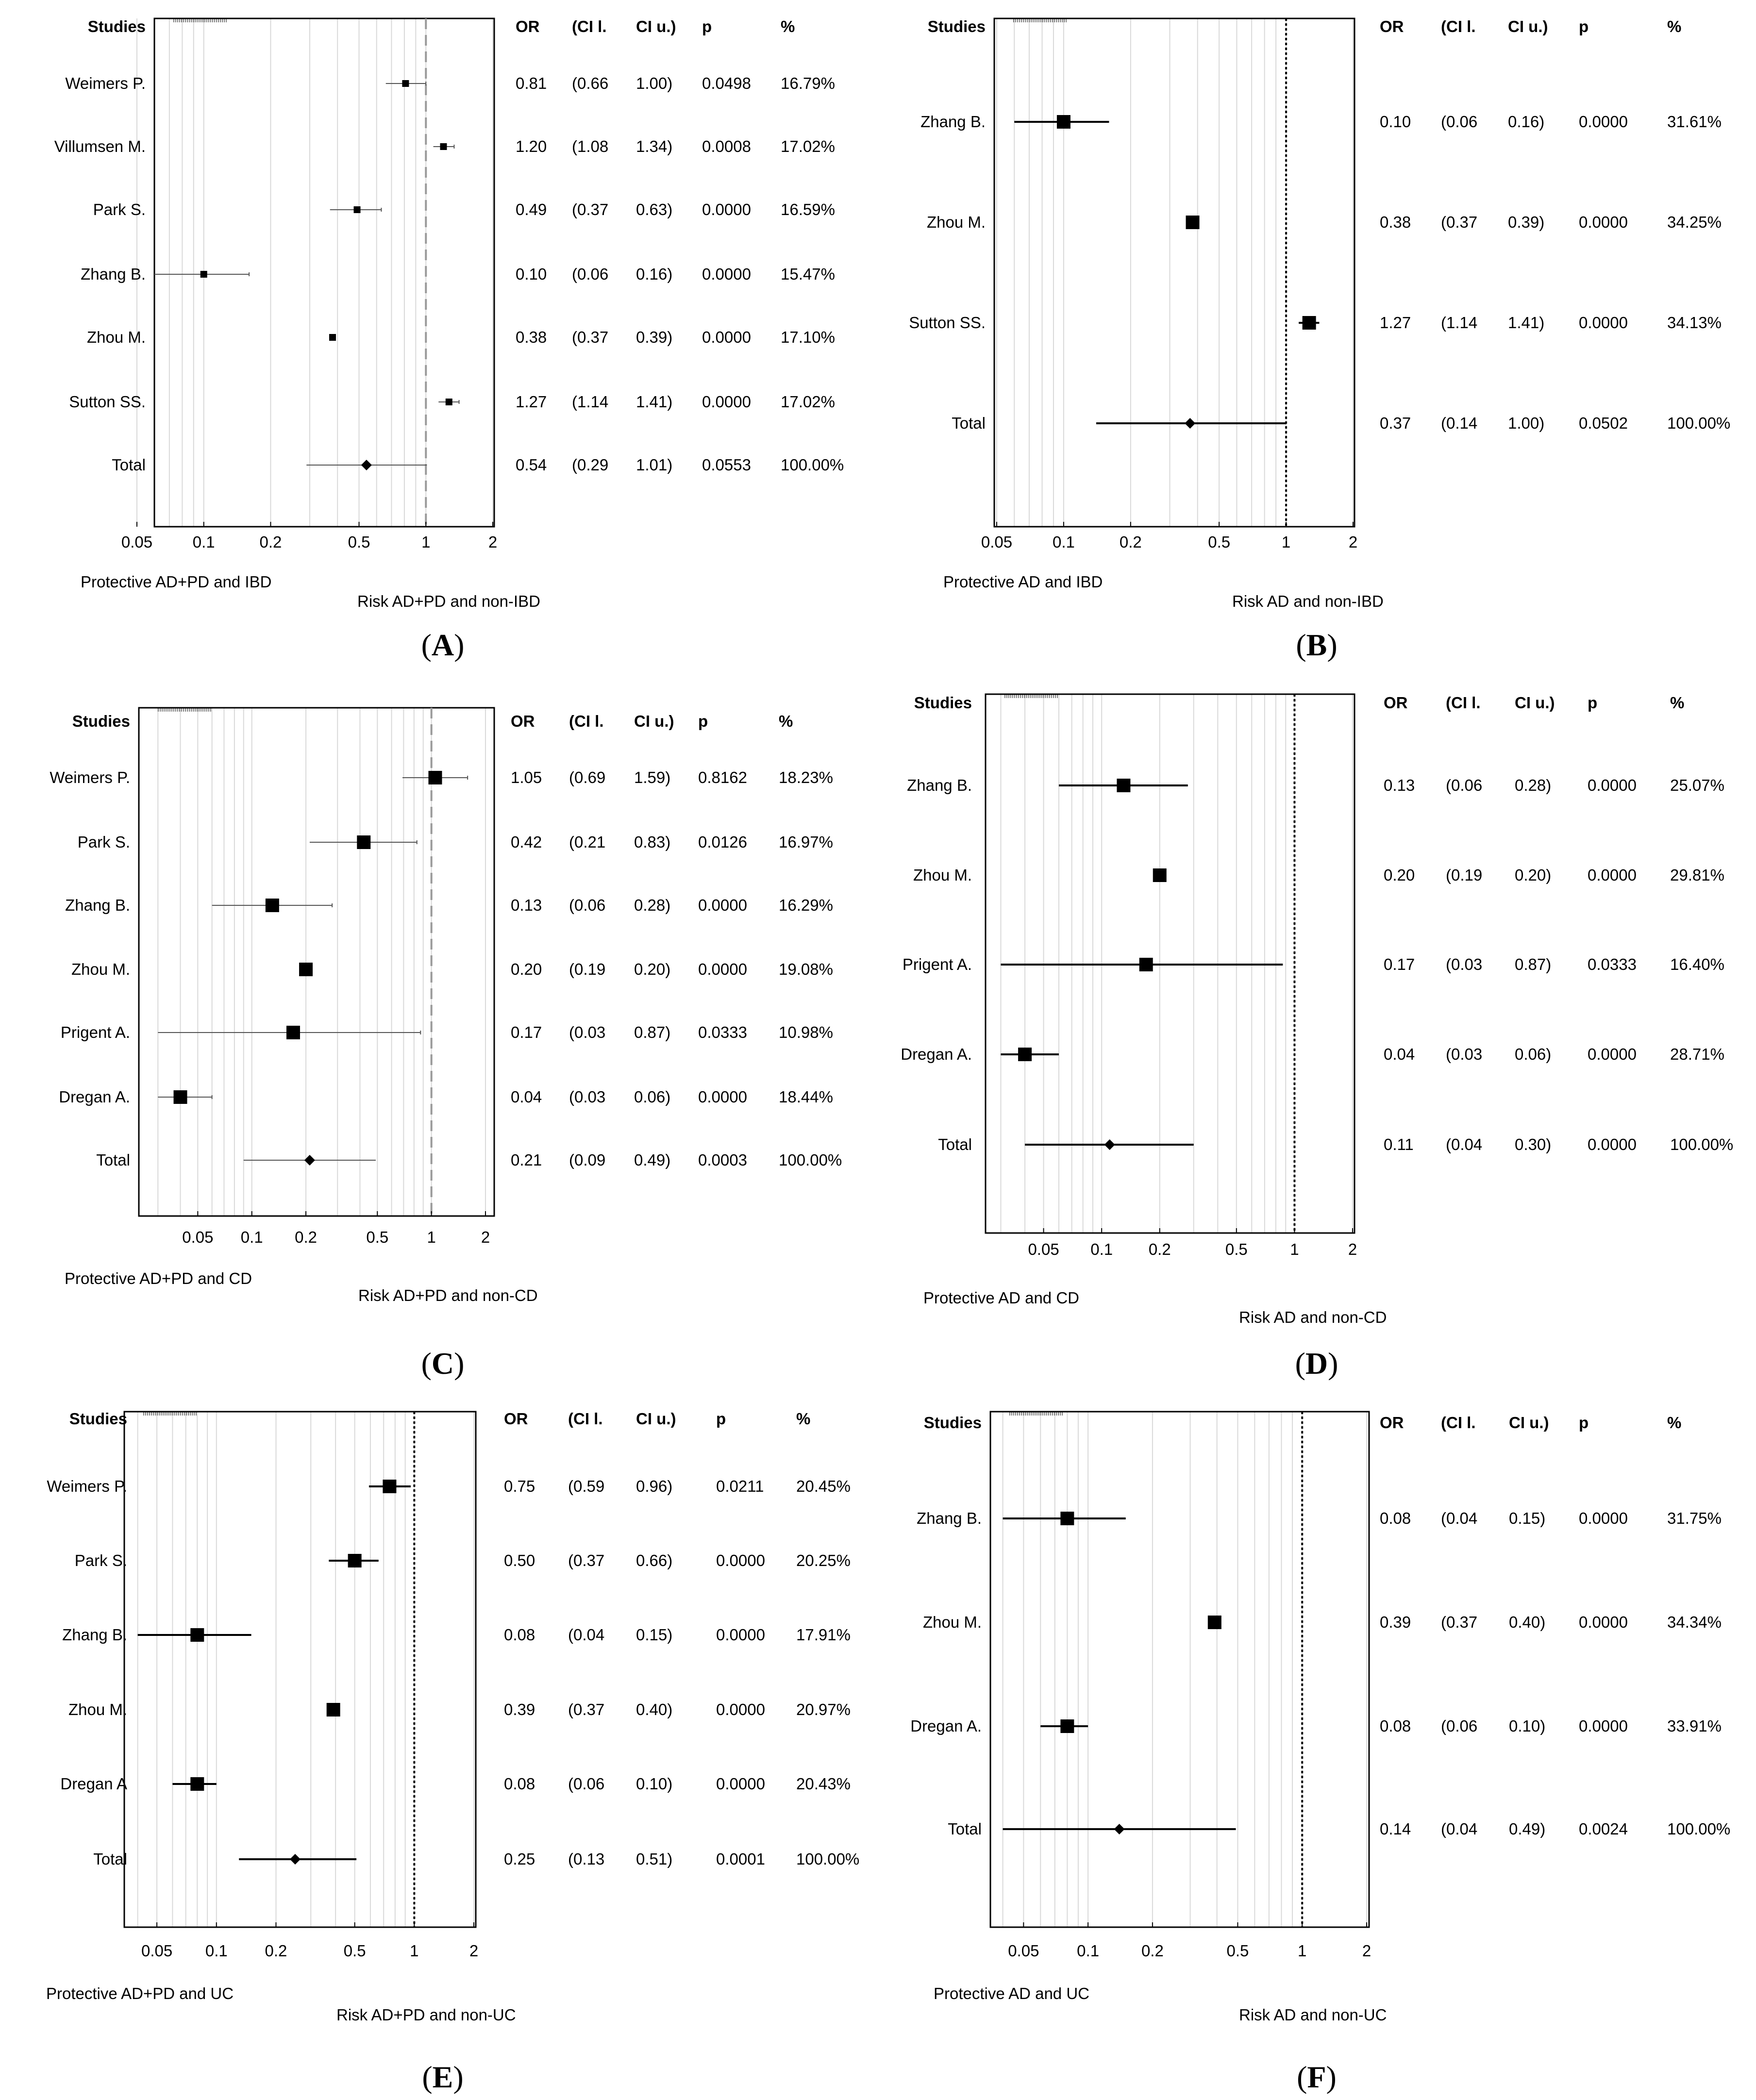 The height and width of the screenshot is (2100, 1756). What do you see at coordinates (140, 1993) in the screenshot?
I see `protective-label: Protective AD+PD and UC` at bounding box center [140, 1993].